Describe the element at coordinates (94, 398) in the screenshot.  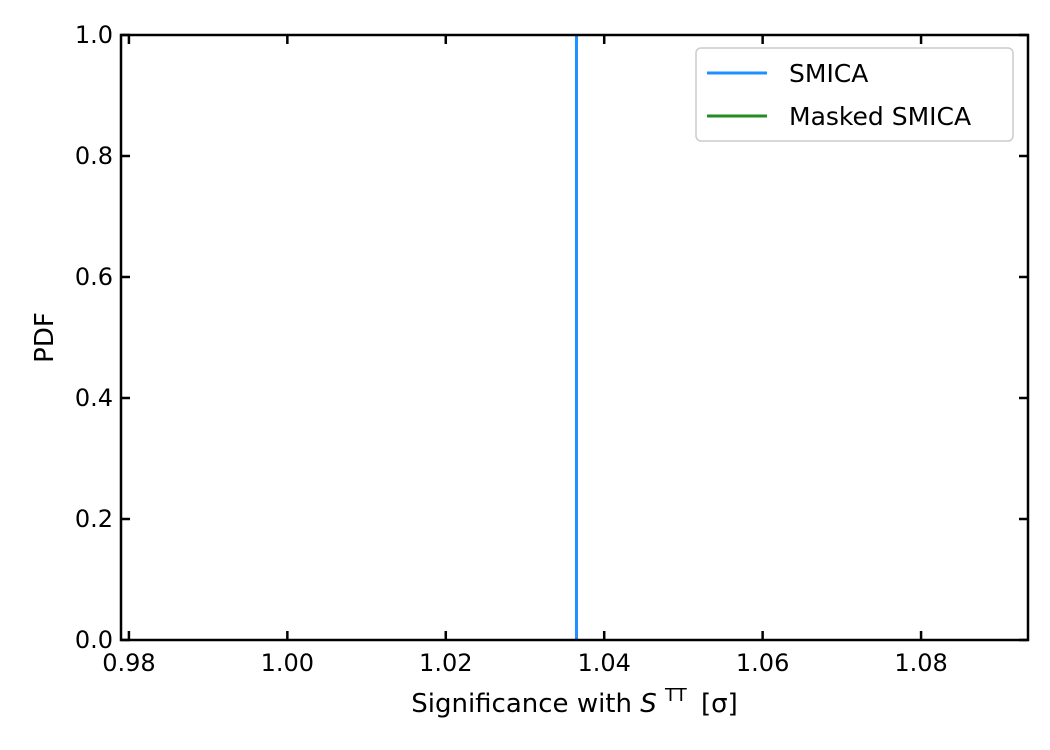
I see `y-tick-label: 0.4` at that location.